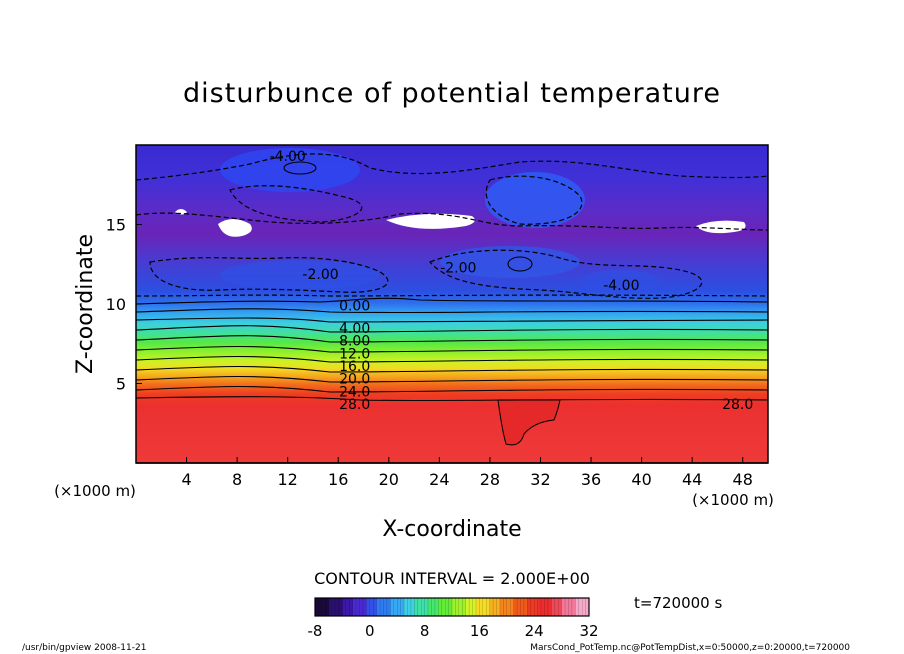  Describe the element at coordinates (95, 491) in the screenshot. I see `x-unit-left: (×1000 m)` at that location.